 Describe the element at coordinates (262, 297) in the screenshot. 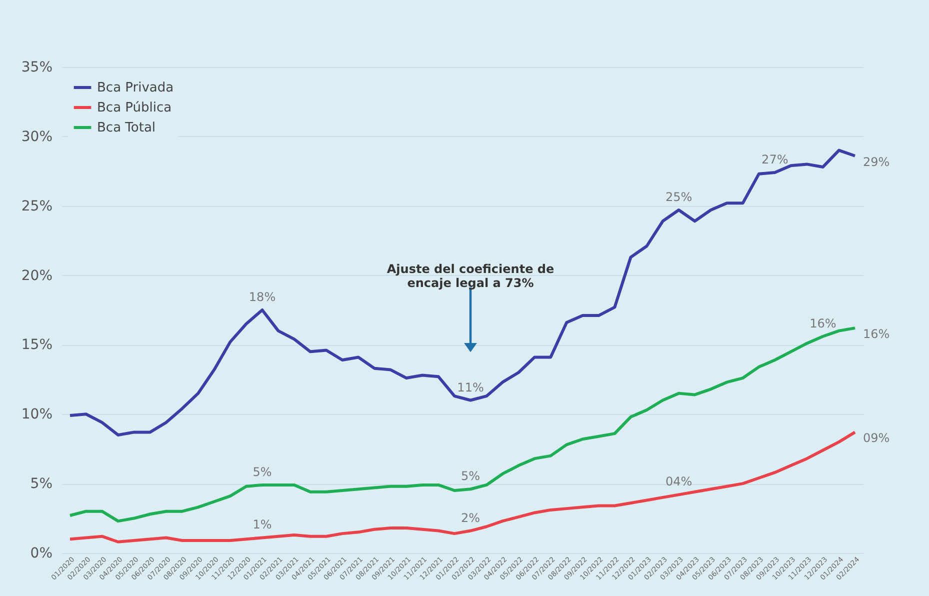

I see `data-label: 18%` at that location.